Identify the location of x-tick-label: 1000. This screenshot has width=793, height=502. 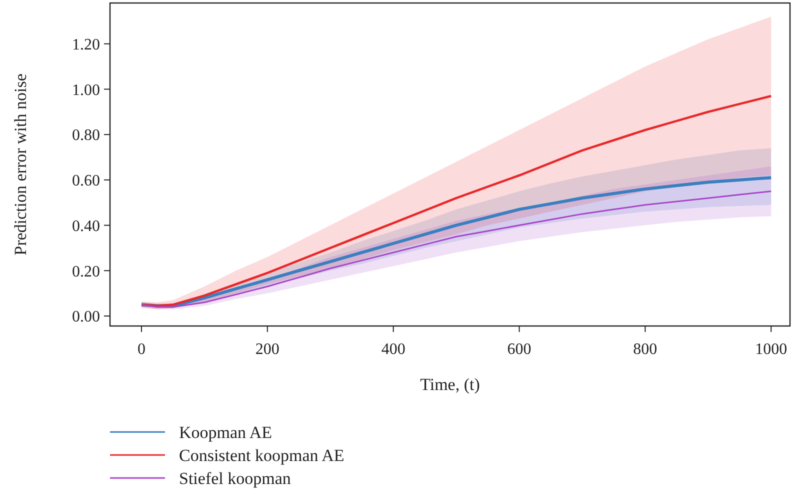
(771, 349).